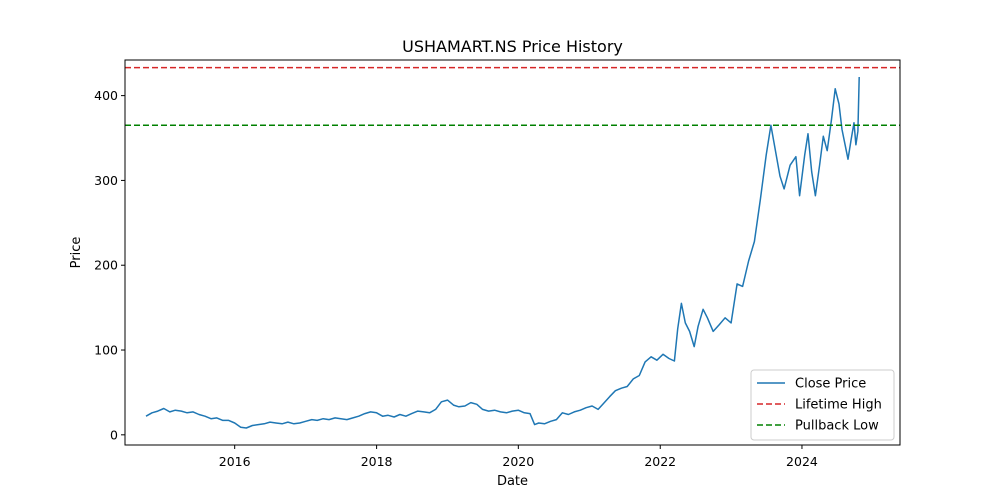 Image resolution: width=1000 pixels, height=500 pixels. I want to click on legend-box, so click(822, 405).